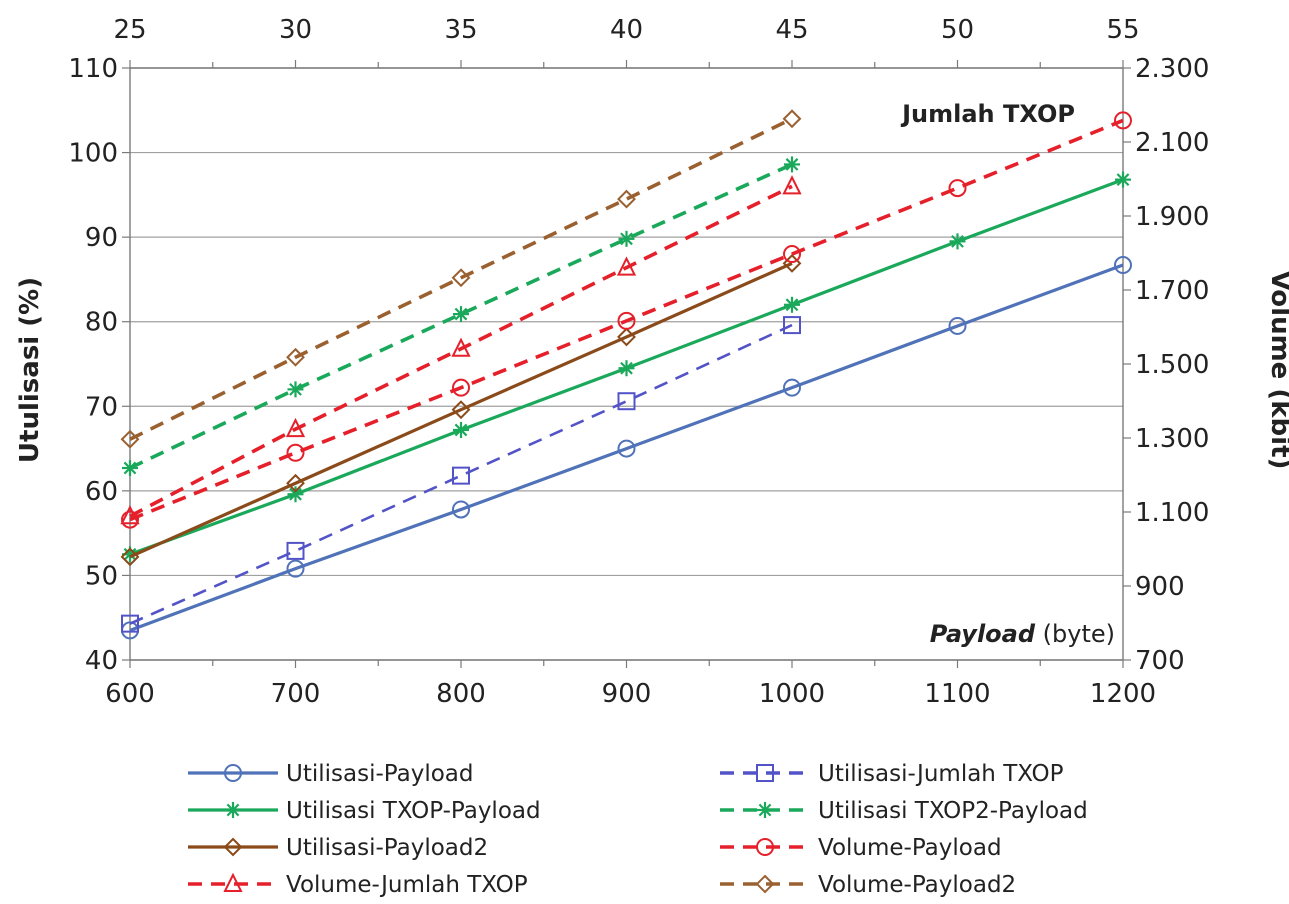  What do you see at coordinates (387, 848) in the screenshot?
I see `legend-label: Utilisasi-Payload2` at bounding box center [387, 848].